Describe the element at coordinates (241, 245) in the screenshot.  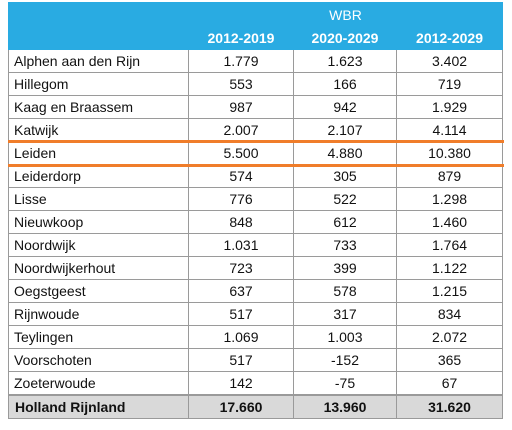
I see `value-2012-2019: 1.031` at that location.